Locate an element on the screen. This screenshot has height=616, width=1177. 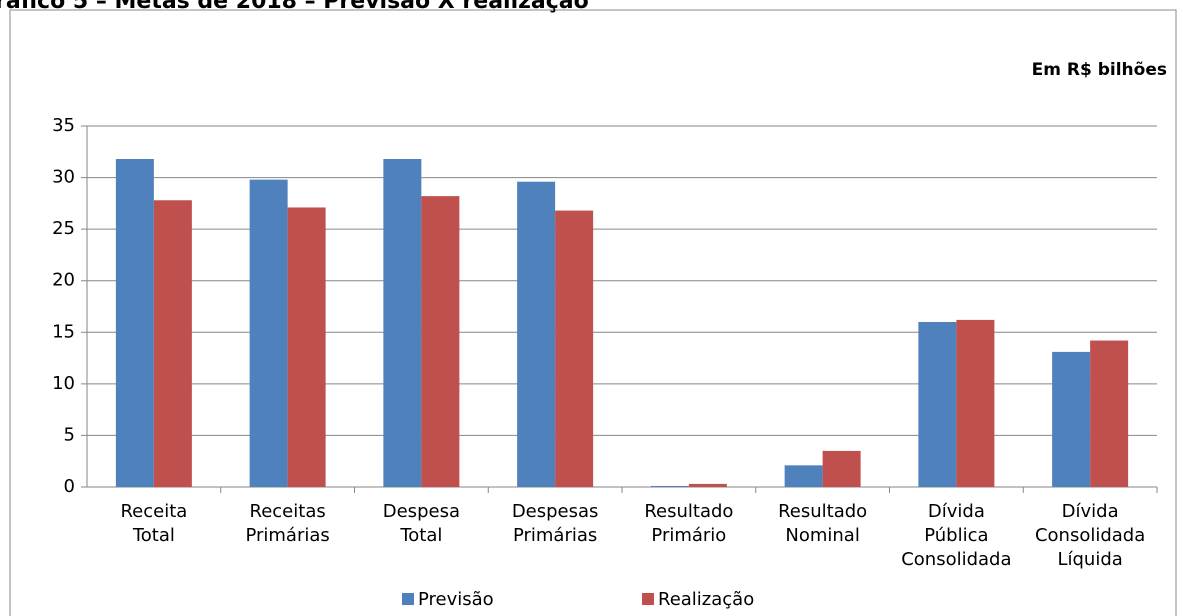
legend-label: Realização is located at coordinates (706, 599).